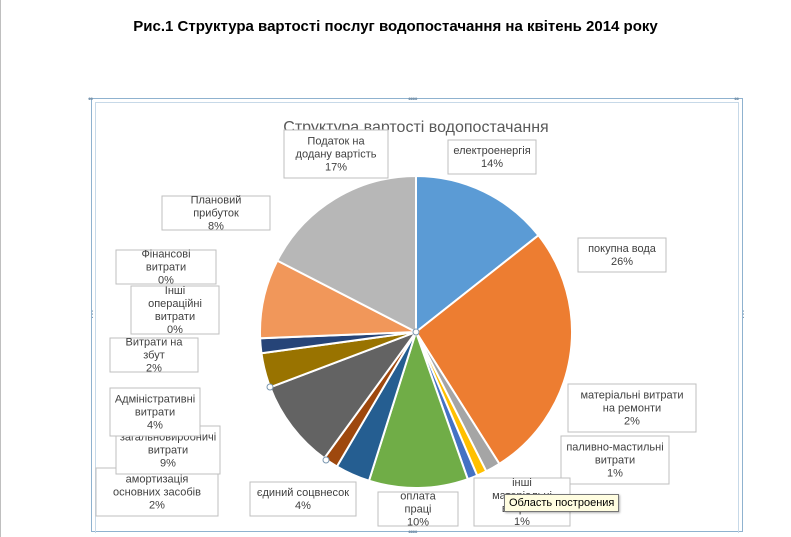 The width and height of the screenshot is (791, 537). I want to click on data-label-category: основних засобів, so click(157, 493).